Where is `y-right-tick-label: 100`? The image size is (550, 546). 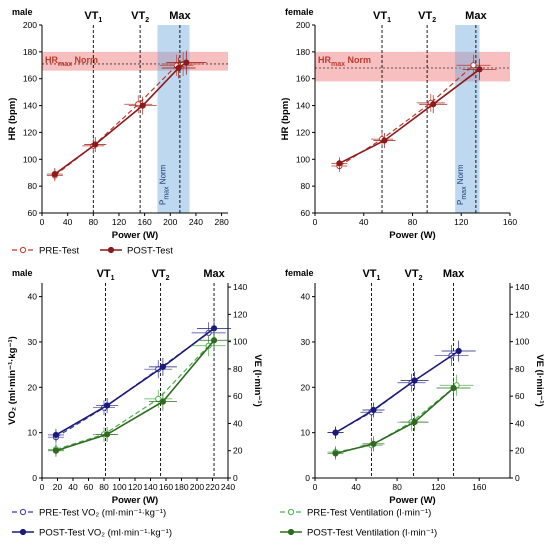 y-right-tick-label: 100 is located at coordinates (522, 342).